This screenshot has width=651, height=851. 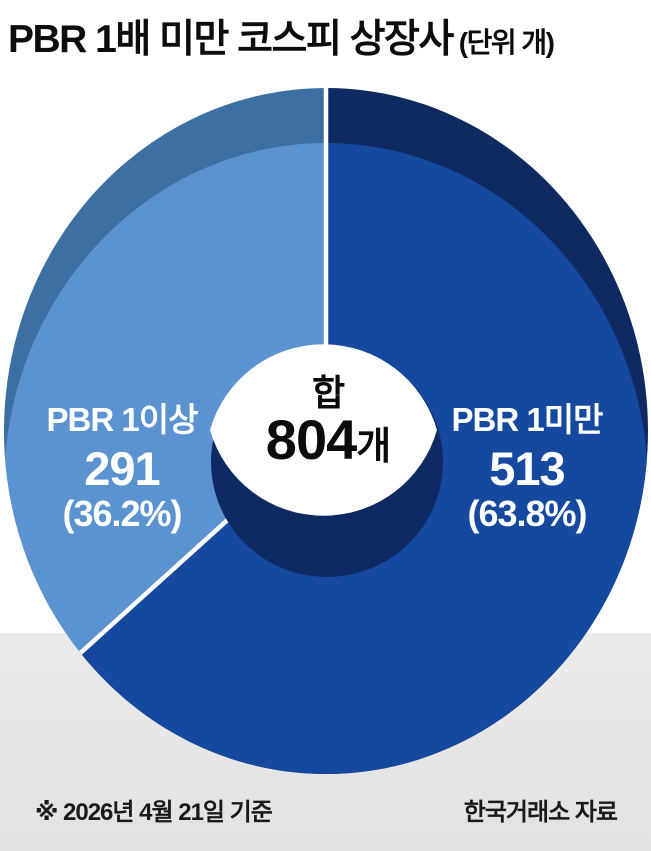 What do you see at coordinates (154, 812) in the screenshot?
I see `footer-note: ※ 2026년 4월 21일 기준` at bounding box center [154, 812].